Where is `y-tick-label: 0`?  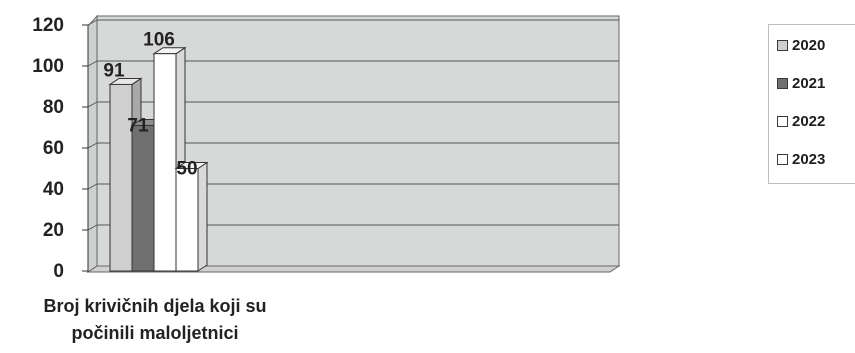
y-tick-label: 0 is located at coordinates (58, 271).